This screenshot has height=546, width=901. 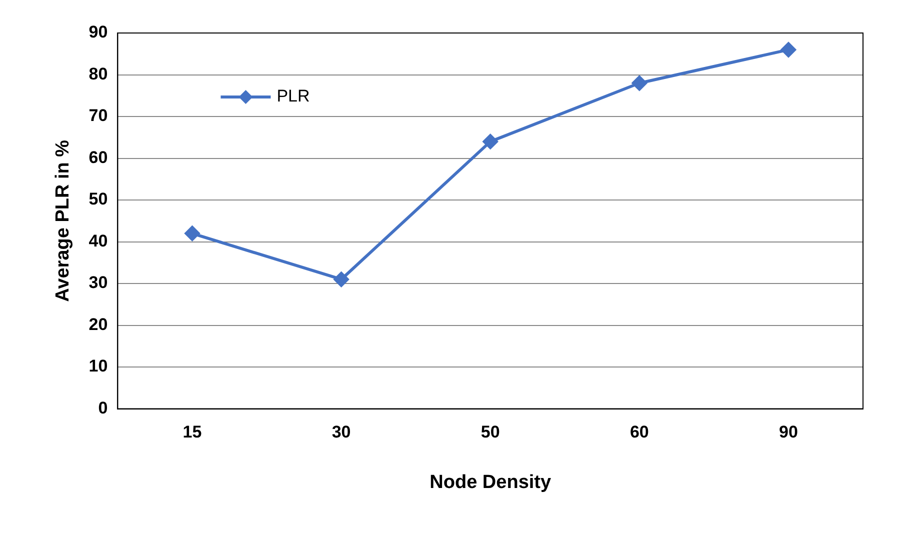 I want to click on x-tick-label: 15, so click(x=192, y=432).